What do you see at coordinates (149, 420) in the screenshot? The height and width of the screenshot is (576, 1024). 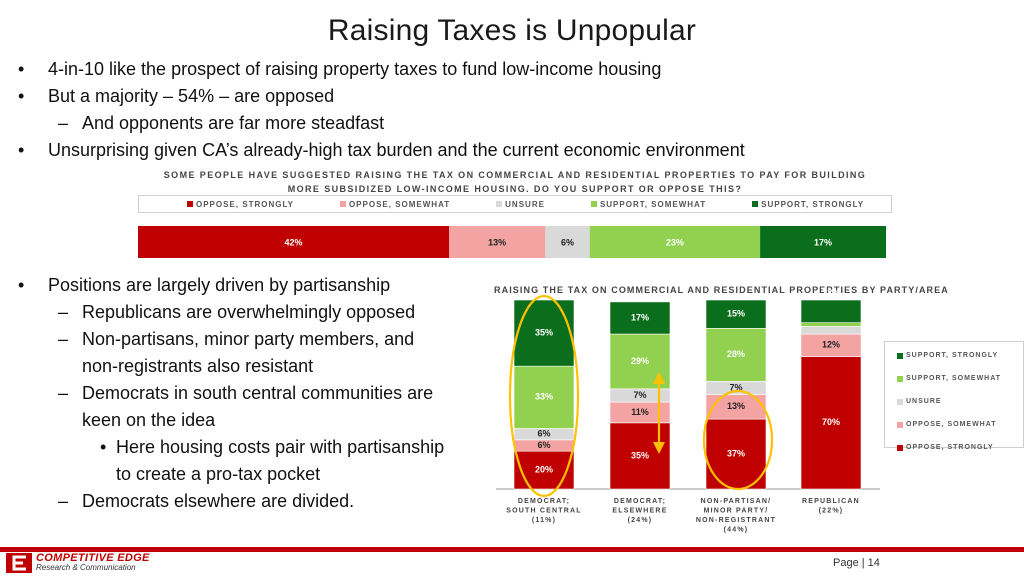 I see `sub-bullet-continuation: keen on the idea` at bounding box center [149, 420].